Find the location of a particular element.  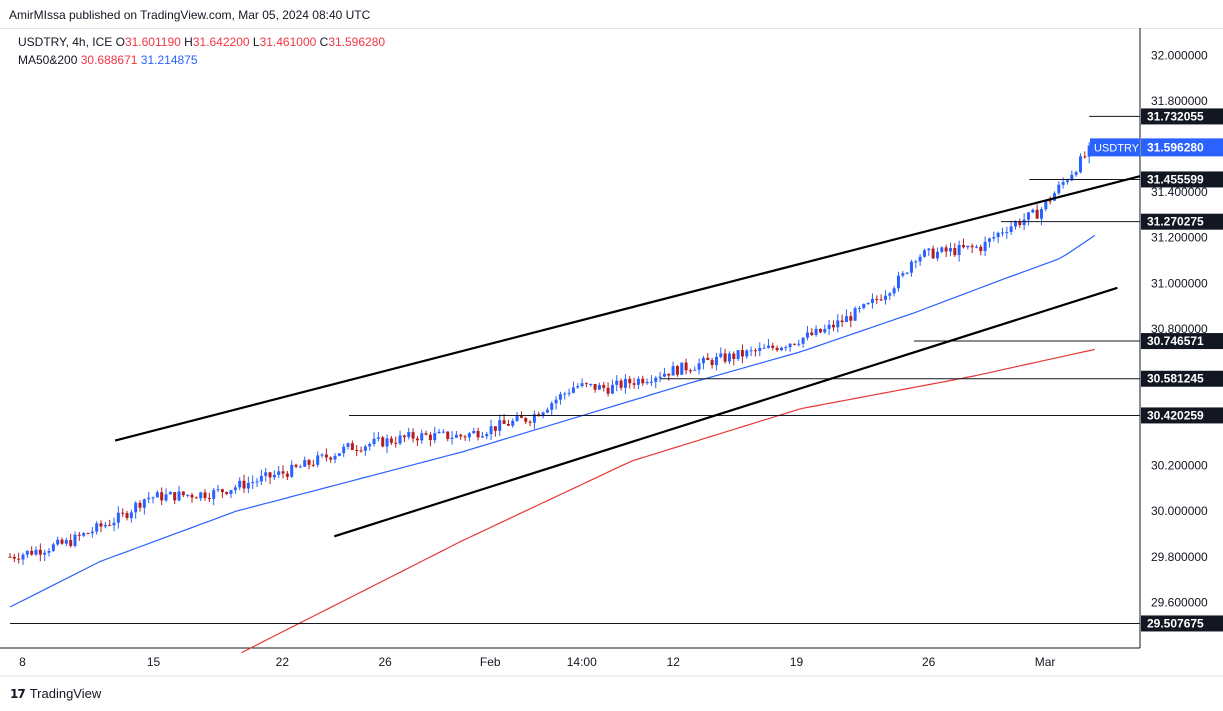

footer-brand: 17 TradingView is located at coordinates (55, 693).